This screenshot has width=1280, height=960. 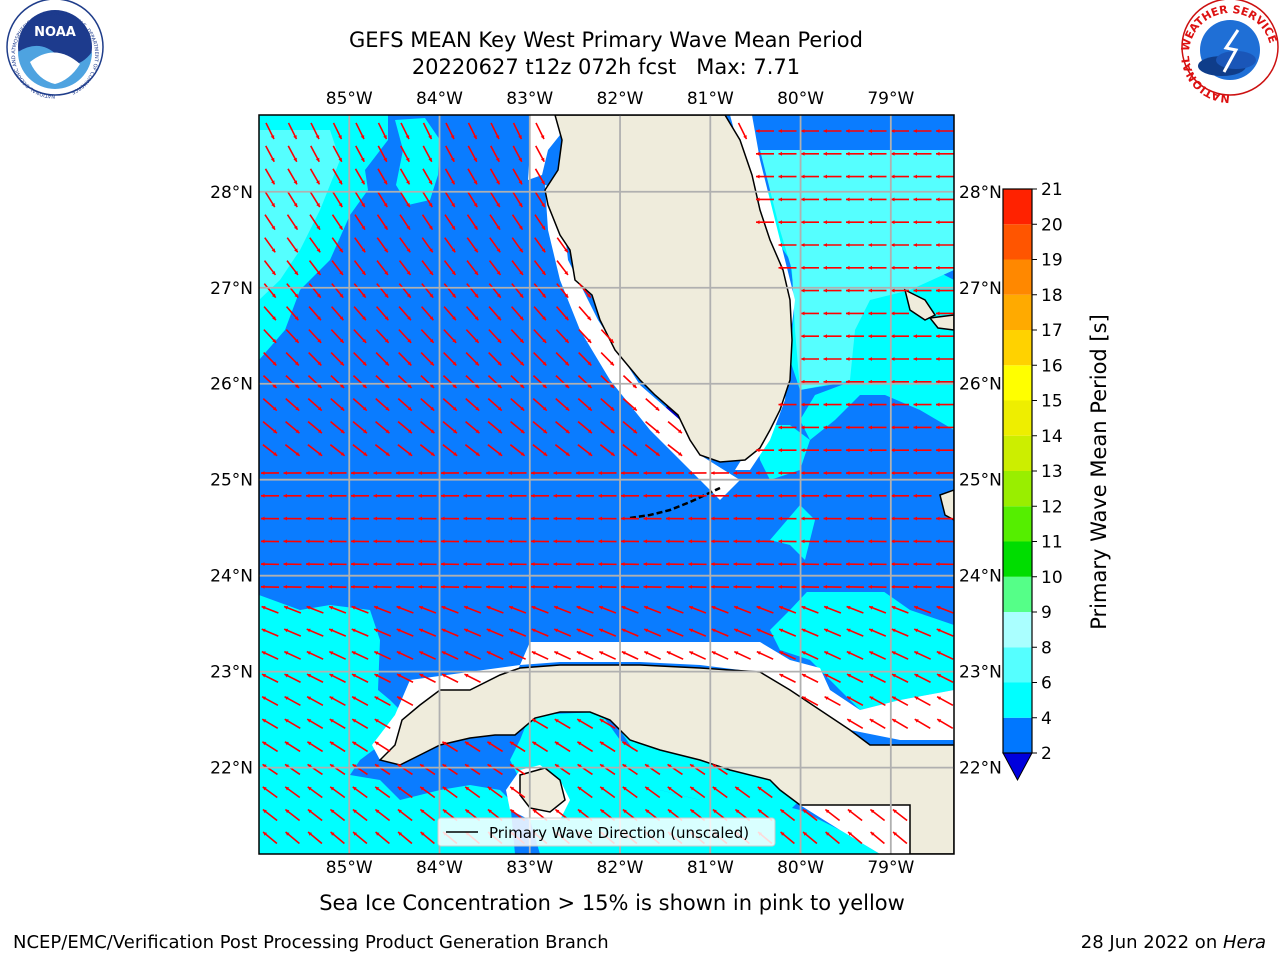 What do you see at coordinates (1032, 481) in the screenshot?
I see `colorbar: 2 4 6 8 9 10 11 12 13 14 15 16 17 18 19 20 21` at bounding box center [1032, 481].